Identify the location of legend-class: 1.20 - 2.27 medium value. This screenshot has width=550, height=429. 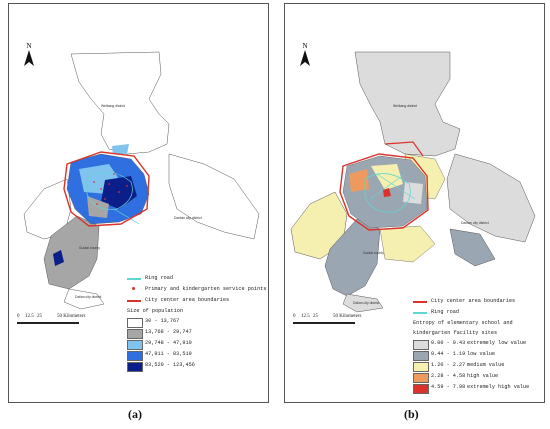
(478, 366).